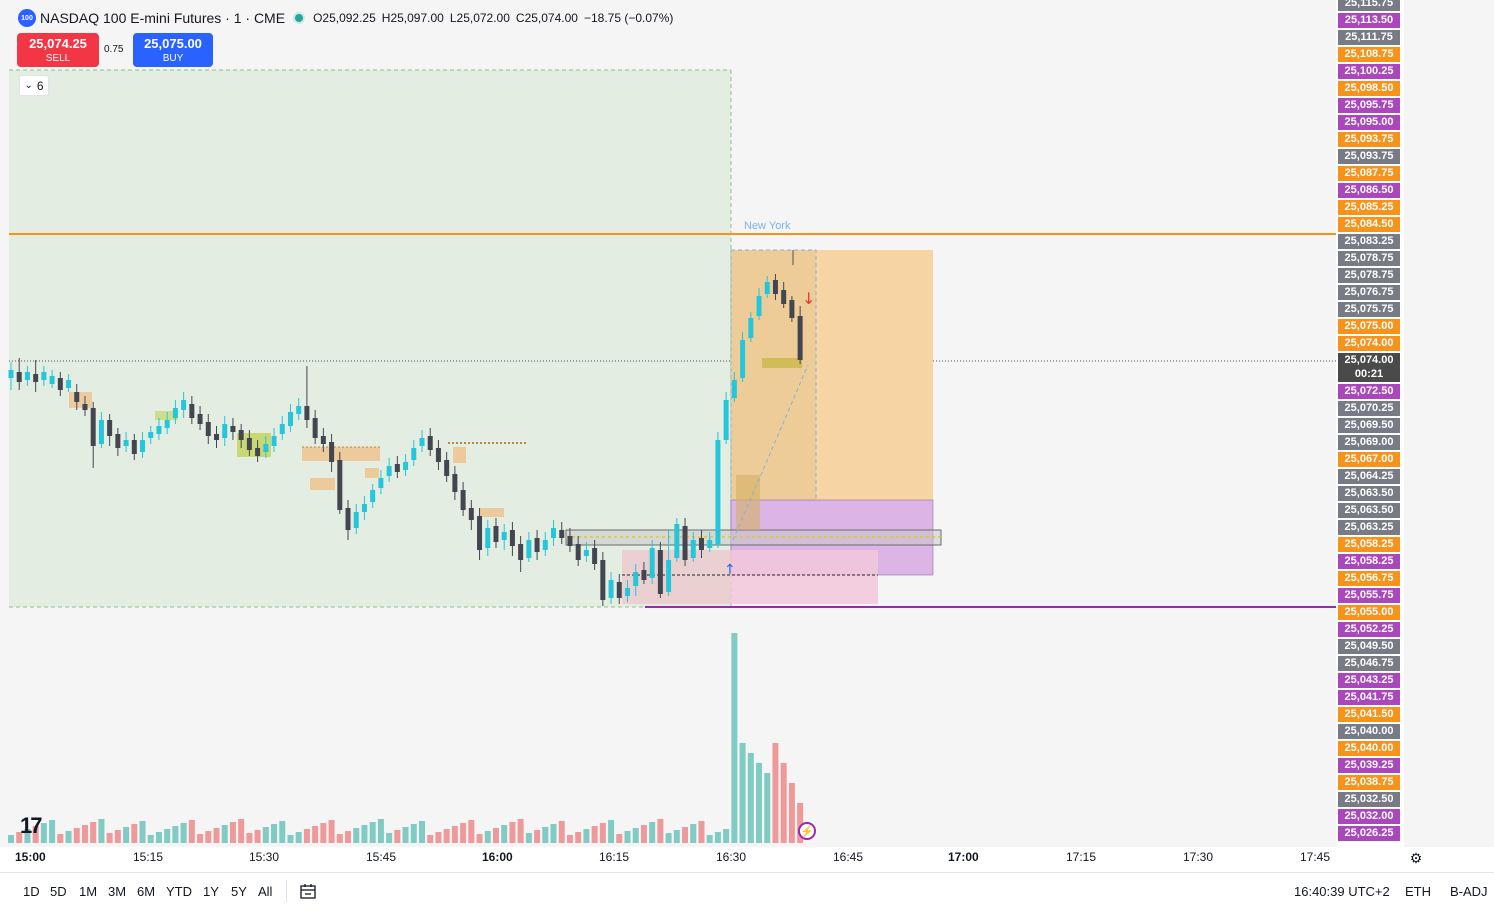 The width and height of the screenshot is (1494, 912). I want to click on session-toggle: ETH, so click(1418, 891).